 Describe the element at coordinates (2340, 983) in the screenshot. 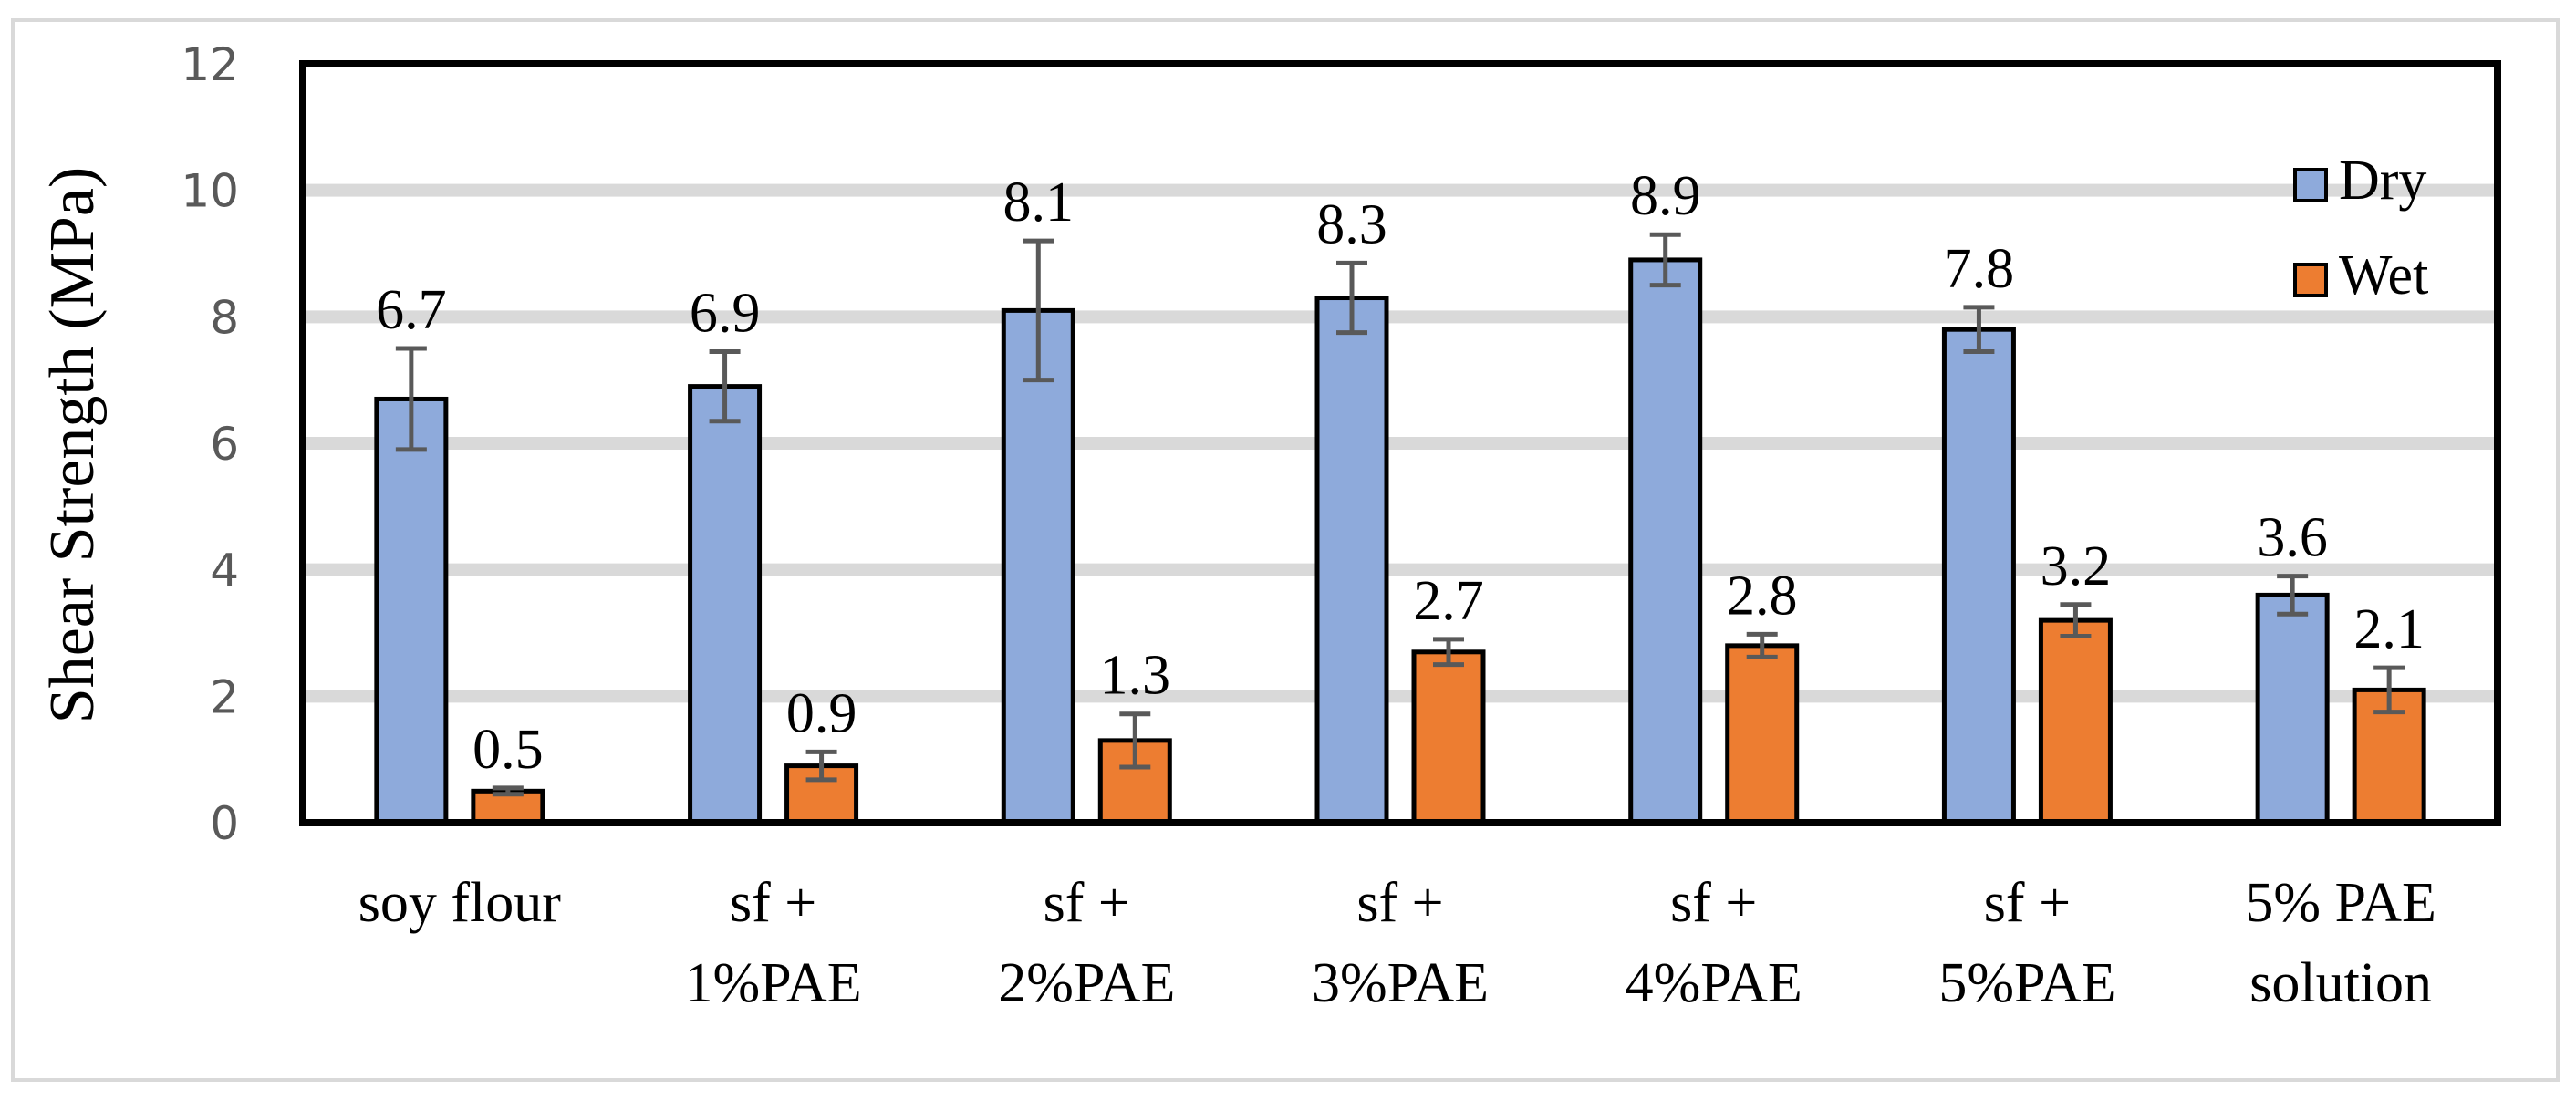

I see `x-tick-line: solution` at that location.